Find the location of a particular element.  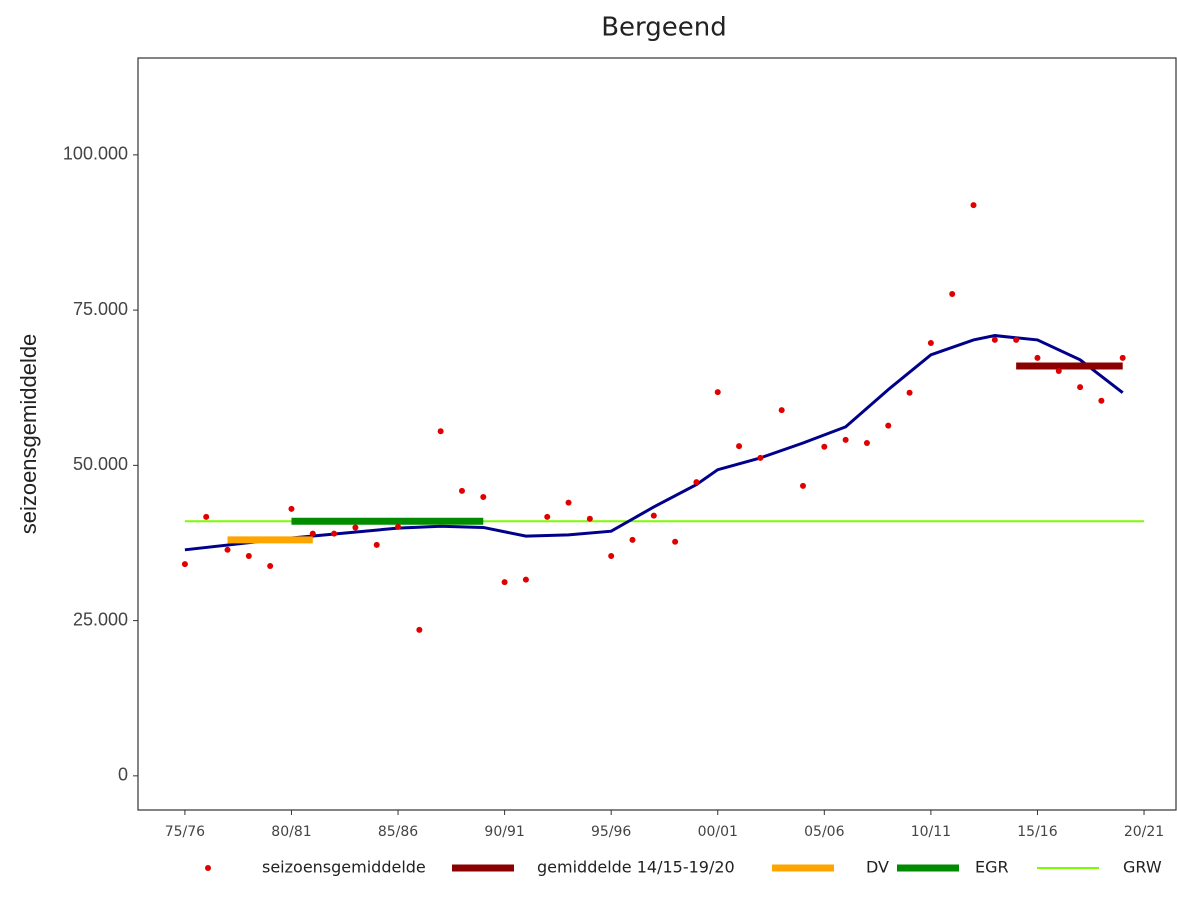

y-tick-label: 50.000 is located at coordinates (100, 464).